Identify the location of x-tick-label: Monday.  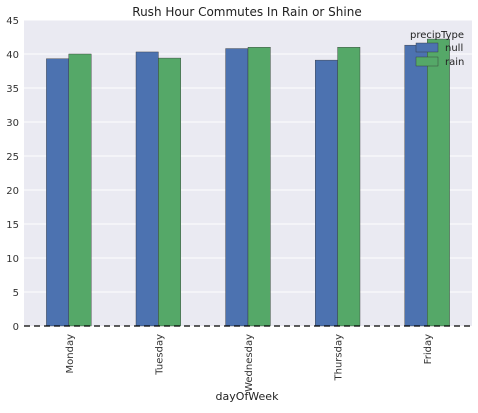
(70, 354).